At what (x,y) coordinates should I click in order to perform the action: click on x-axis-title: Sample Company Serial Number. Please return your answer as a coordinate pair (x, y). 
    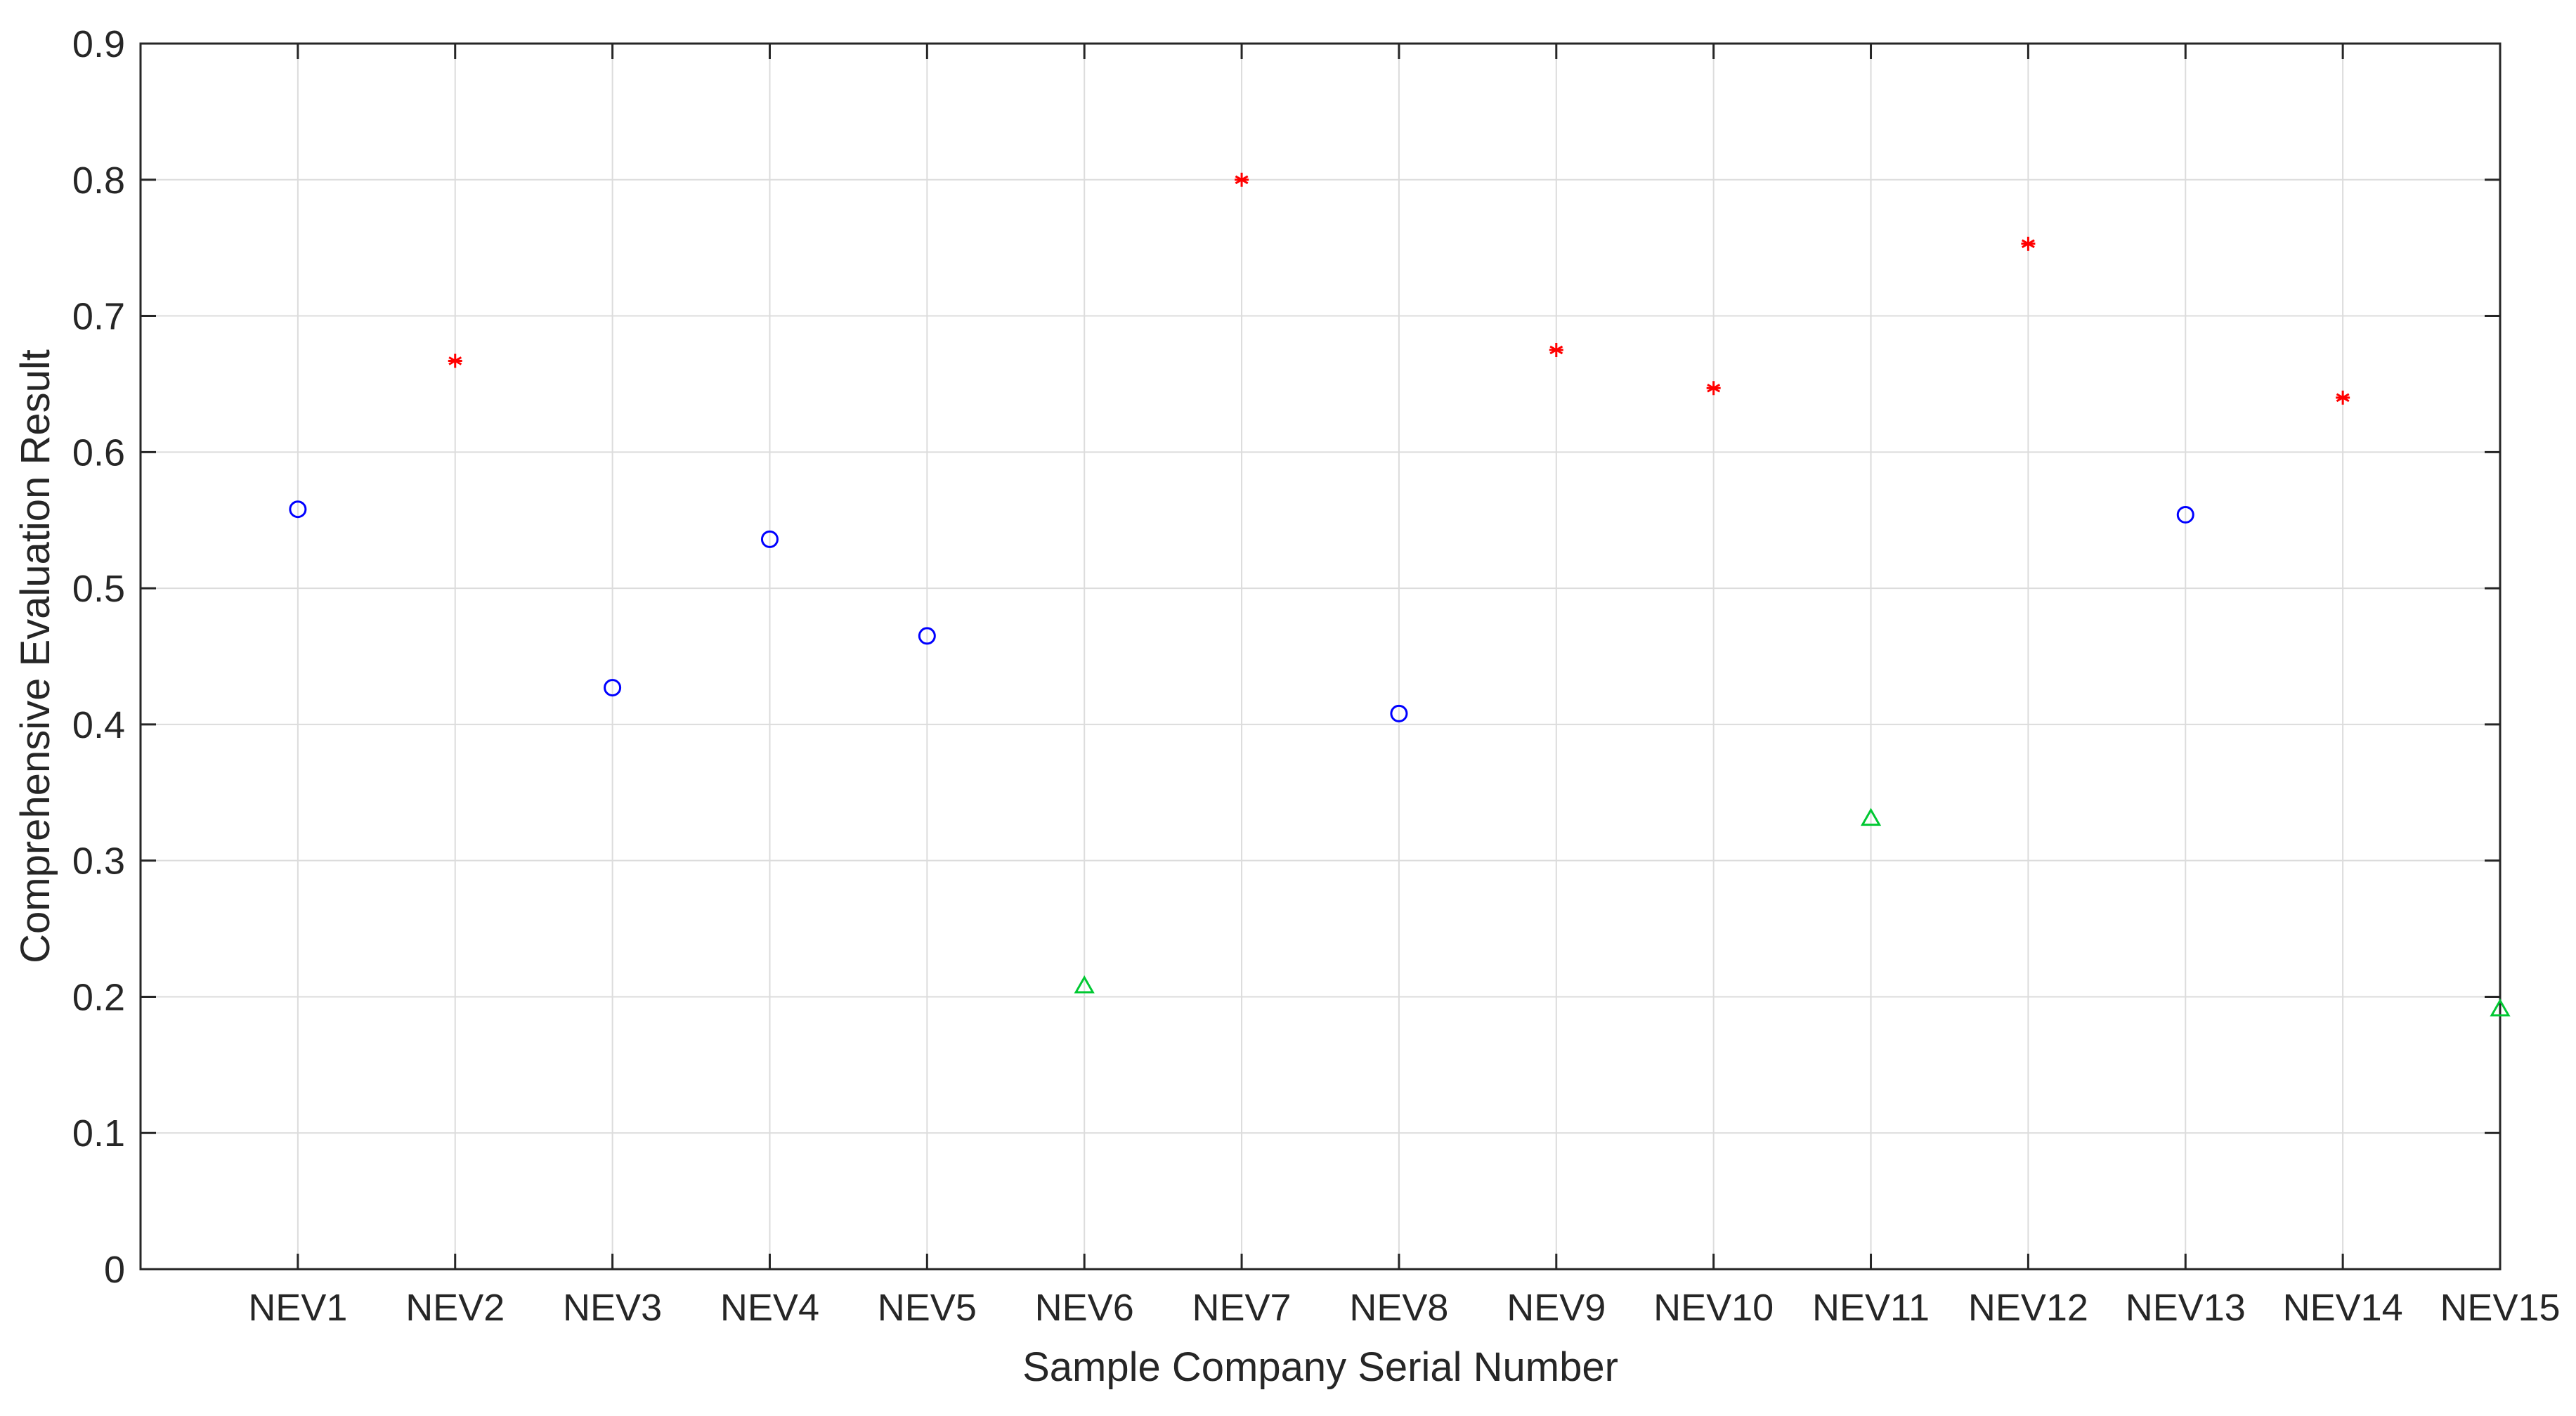
    Looking at the image, I should click on (1320, 1367).